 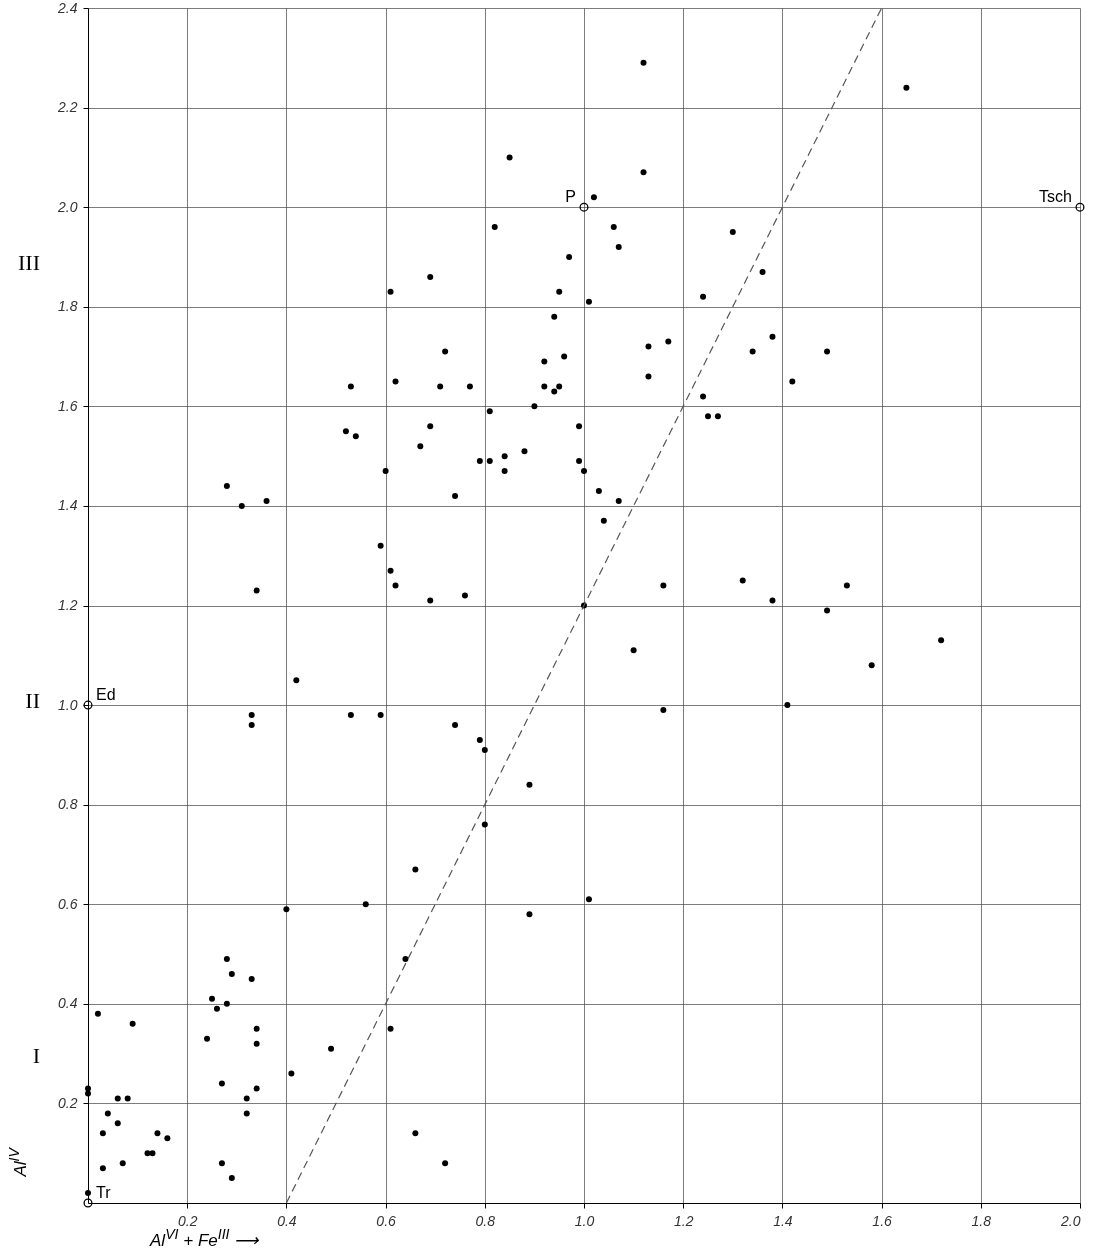 I want to click on y-tick-label: 1.0, so click(x=68, y=704).